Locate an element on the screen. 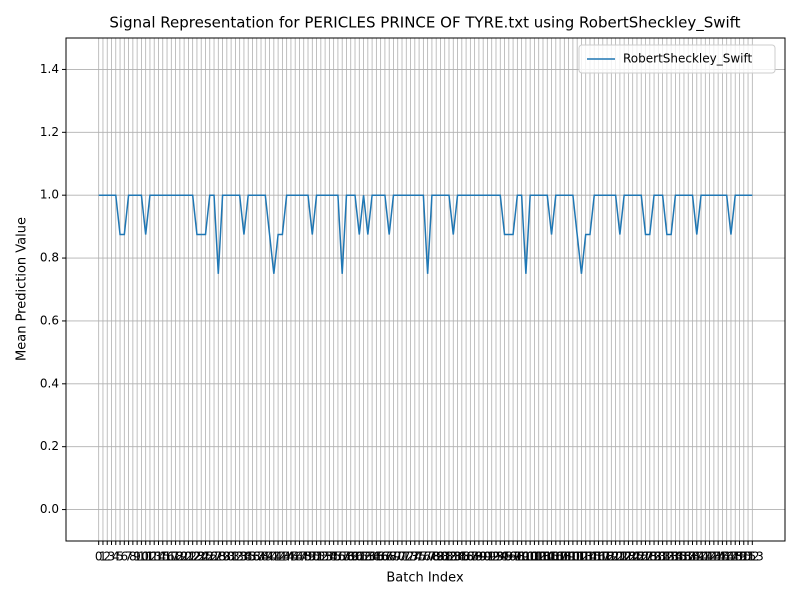  x-tick-label: 122 is located at coordinates (619, 557).